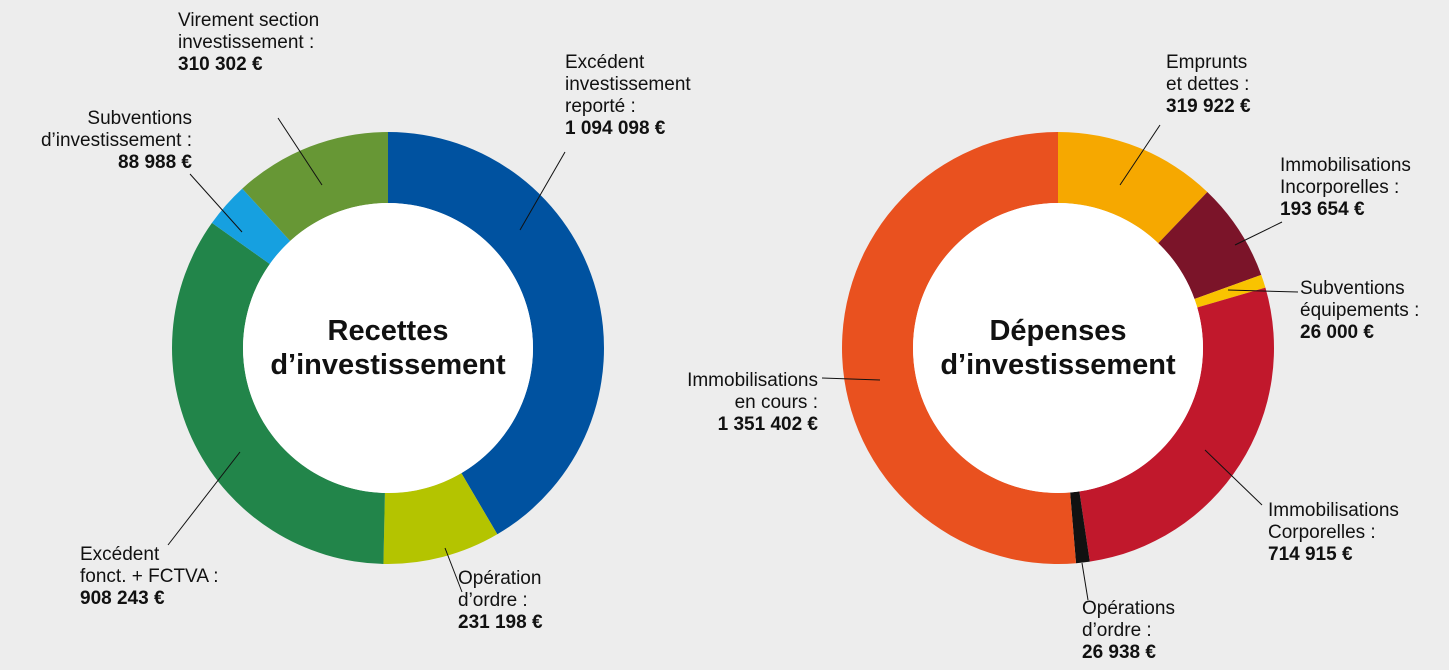  Describe the element at coordinates (1208, 106) in the screenshot. I see `value-label: 319 922 €` at that location.